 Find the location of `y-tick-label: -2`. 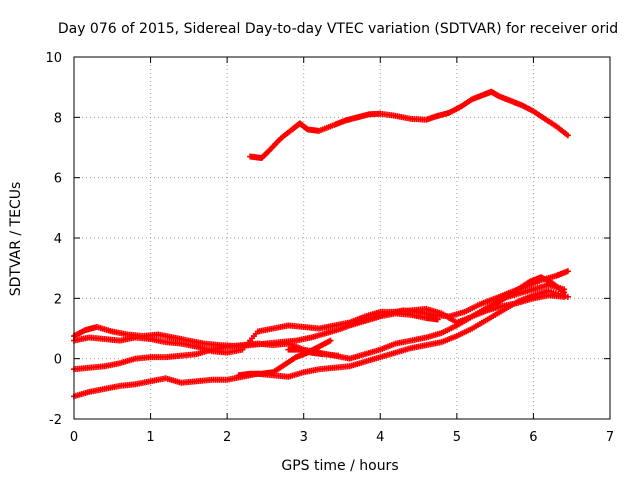

y-tick-label: -2 is located at coordinates (55, 420).